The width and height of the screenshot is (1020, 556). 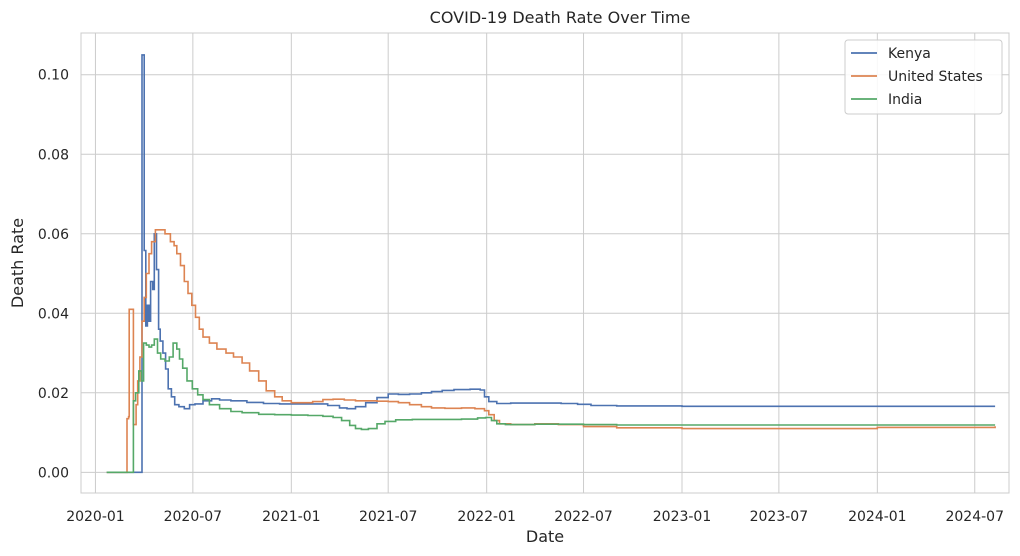 What do you see at coordinates (486, 517) in the screenshot?
I see `x-tick-label: 2022-01` at bounding box center [486, 517].